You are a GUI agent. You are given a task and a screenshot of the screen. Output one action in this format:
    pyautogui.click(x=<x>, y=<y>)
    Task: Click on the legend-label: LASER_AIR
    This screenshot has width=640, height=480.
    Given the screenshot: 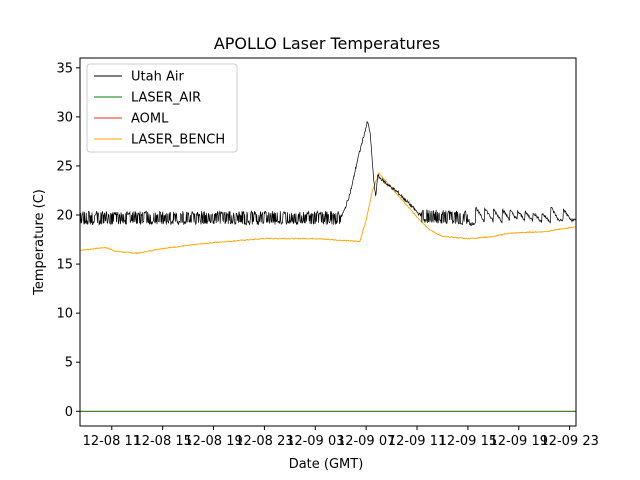 What is the action you would take?
    pyautogui.click(x=166, y=98)
    